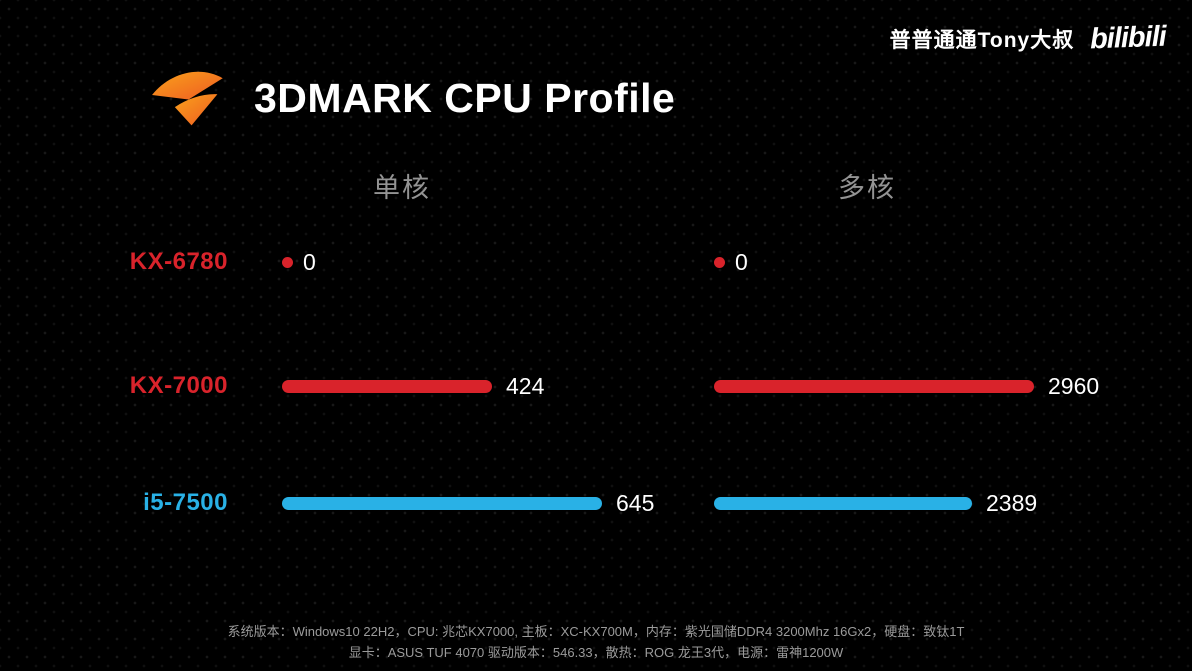 The width and height of the screenshot is (1192, 671). Describe the element at coordinates (1012, 502) in the screenshot. I see `value-label: 2389` at that location.